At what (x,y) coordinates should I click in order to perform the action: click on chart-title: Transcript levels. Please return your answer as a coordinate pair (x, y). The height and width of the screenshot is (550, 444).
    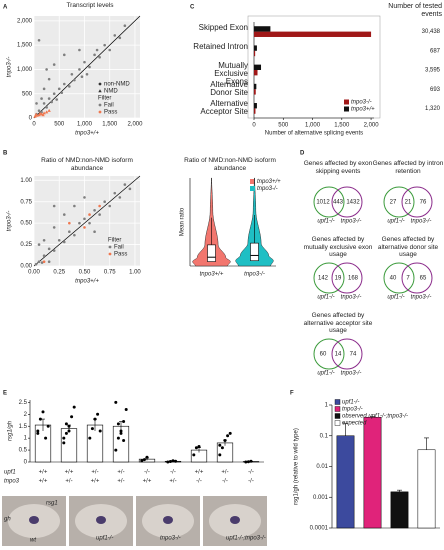
    Looking at the image, I should click on (90, 5).